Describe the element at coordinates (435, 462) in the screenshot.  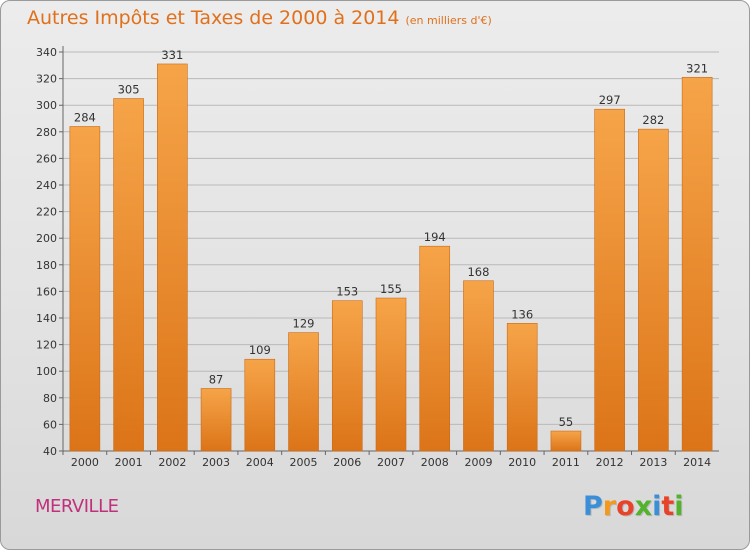
I see `x-tick-label-2008: 2008` at that location.